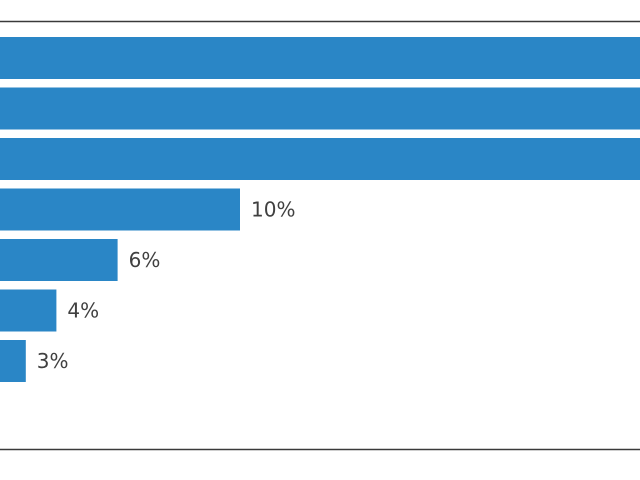  Describe the element at coordinates (166, 286) in the screenshot. I see `bar-labels-group: 10% 6% 4% 3%` at that location.